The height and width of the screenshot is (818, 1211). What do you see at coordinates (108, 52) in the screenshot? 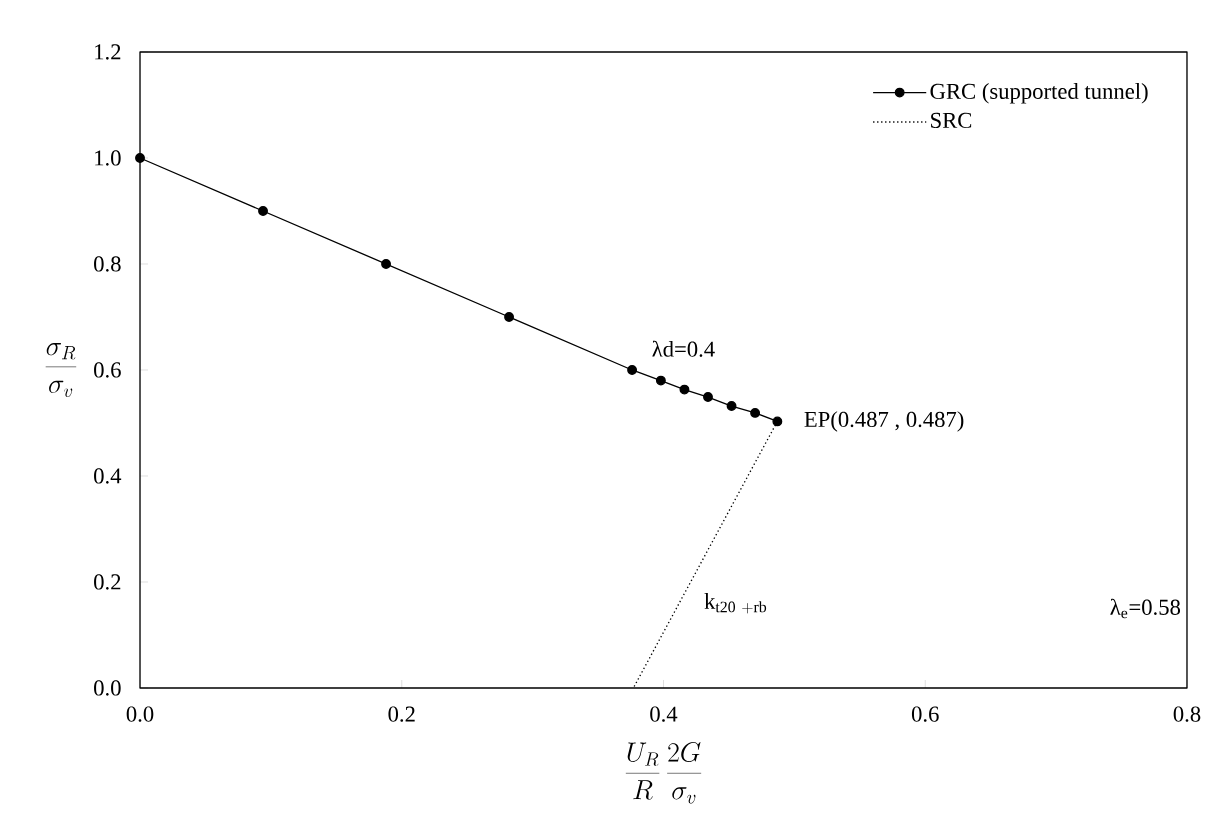
I see `y-tick-label: 1.2` at bounding box center [108, 52].